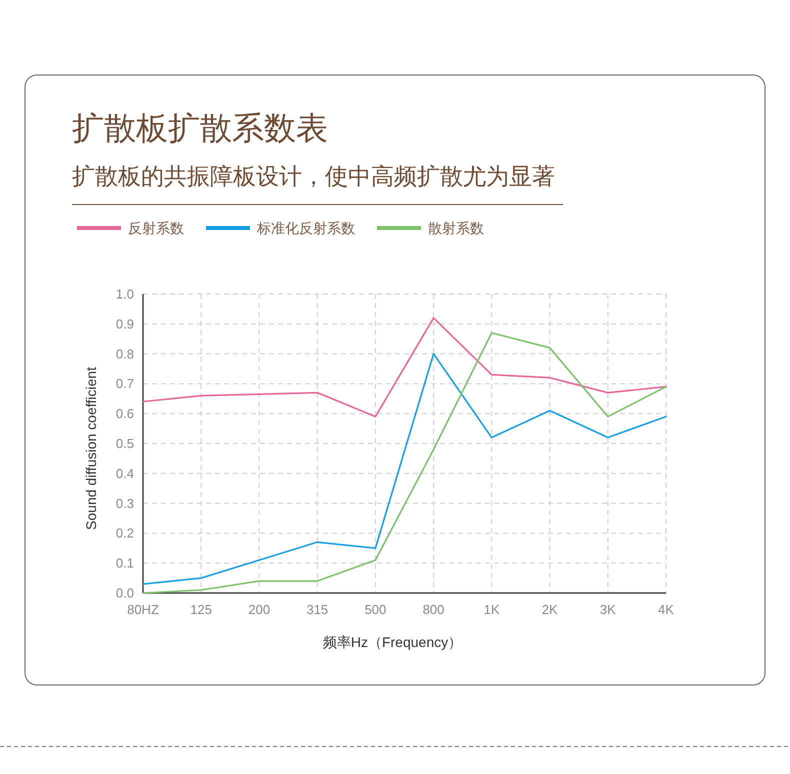 The width and height of the screenshot is (790, 774). What do you see at coordinates (313, 176) in the screenshot?
I see `subtitle: 扩散板的共振障板设计，使中高频扩散尤为显著` at bounding box center [313, 176].